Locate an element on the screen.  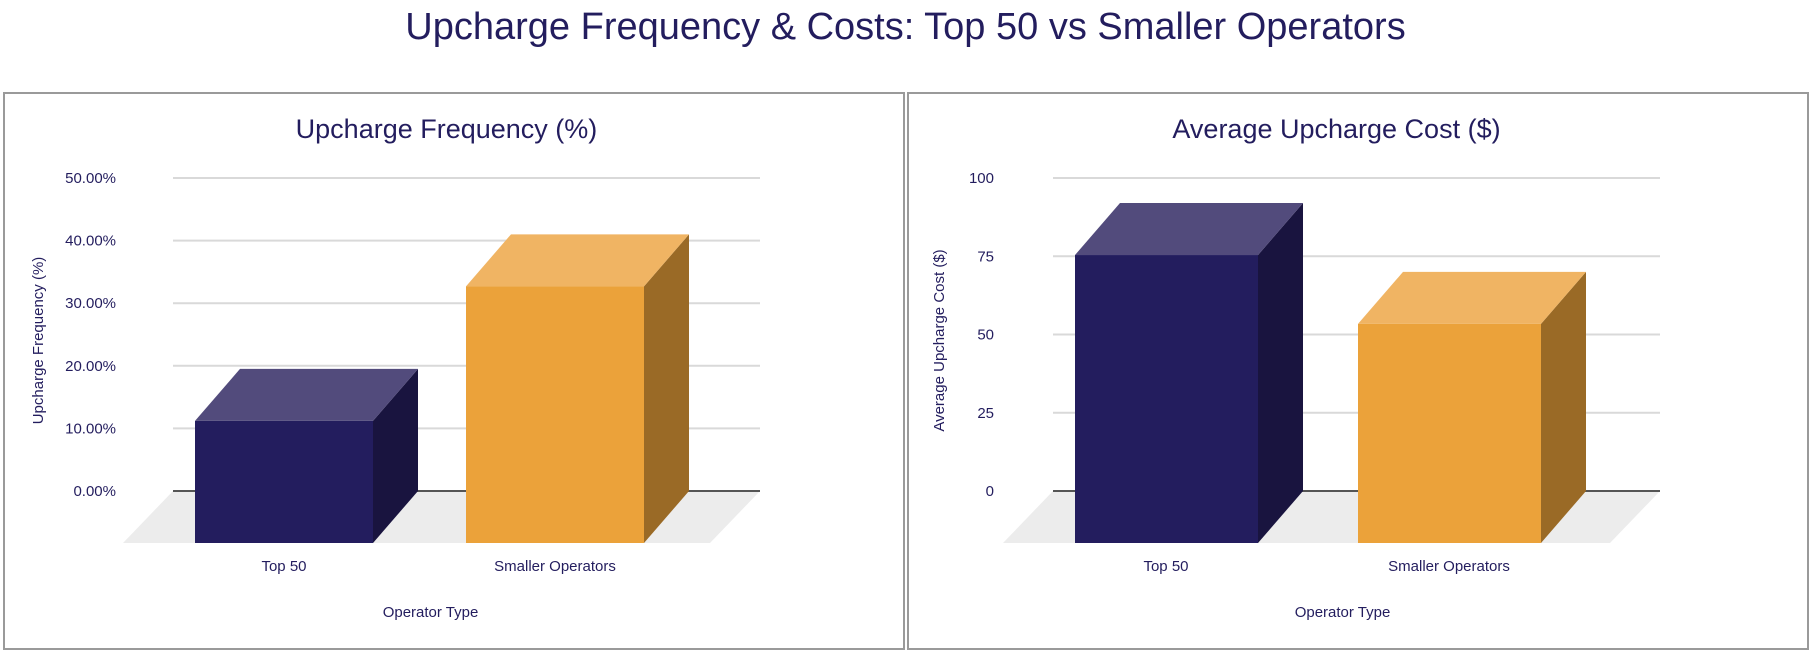
y-tick-label: 50 is located at coordinates (985, 335).